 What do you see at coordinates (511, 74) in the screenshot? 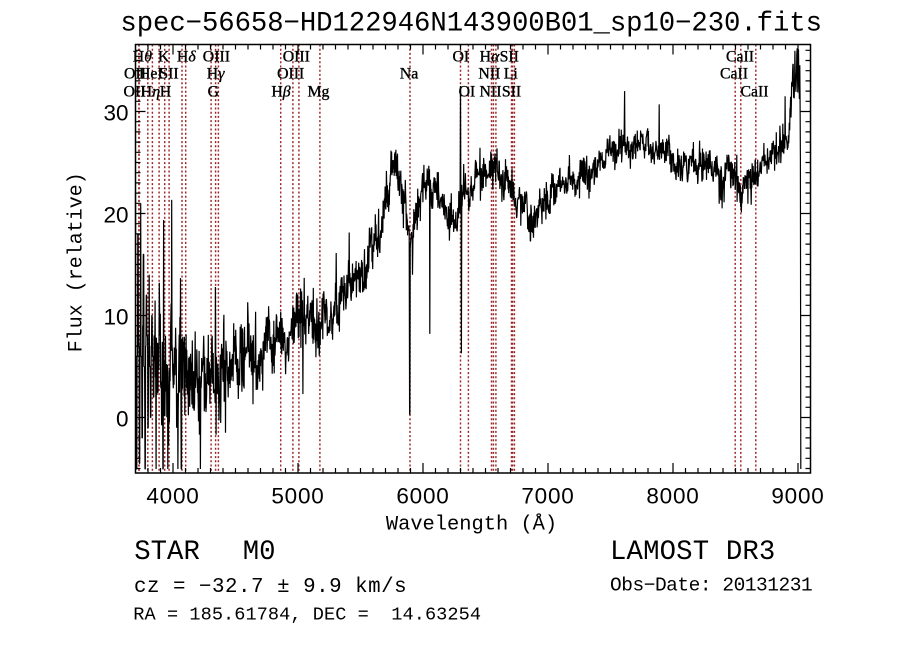
I see `svg-text: Li` at bounding box center [511, 74].